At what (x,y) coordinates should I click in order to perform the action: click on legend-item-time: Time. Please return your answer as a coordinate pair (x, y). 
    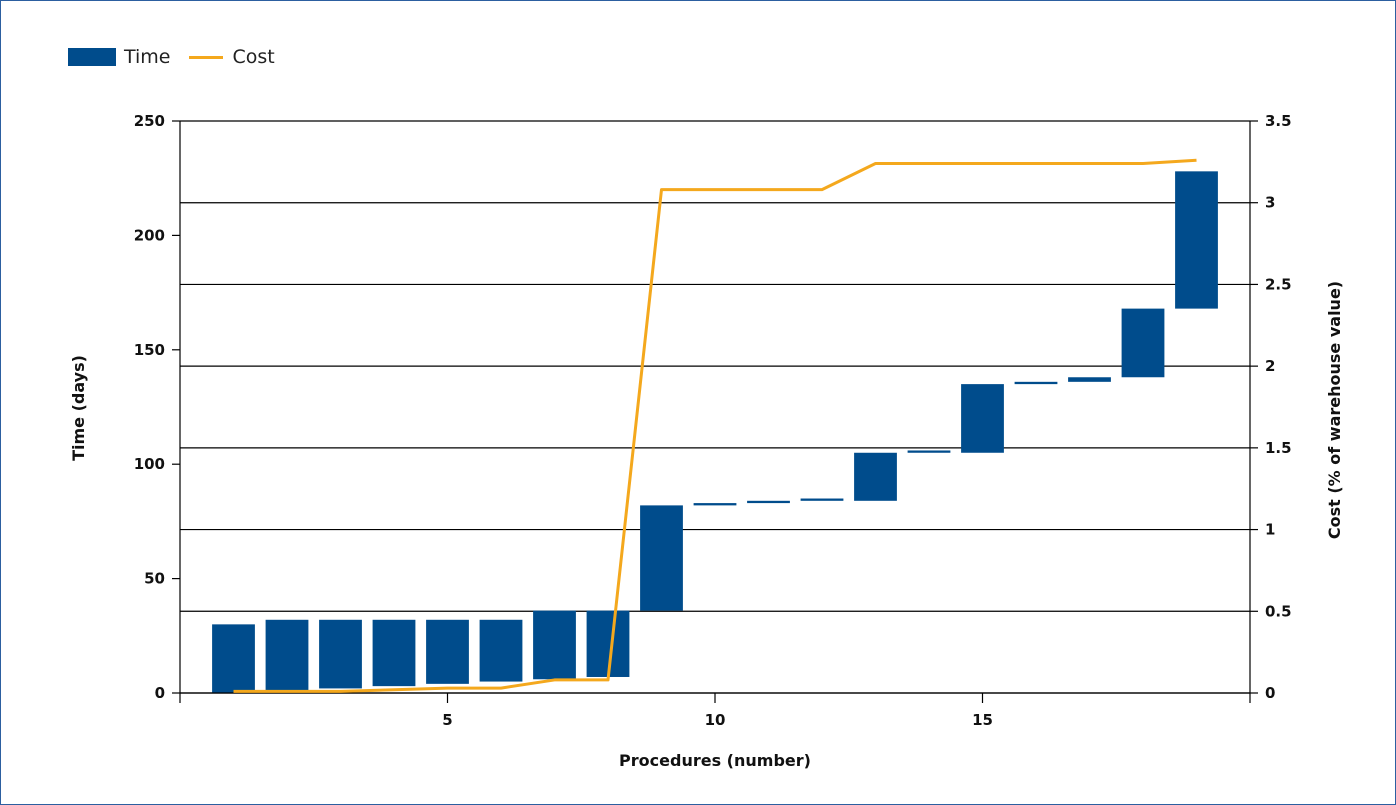
    Looking at the image, I should click on (119, 57).